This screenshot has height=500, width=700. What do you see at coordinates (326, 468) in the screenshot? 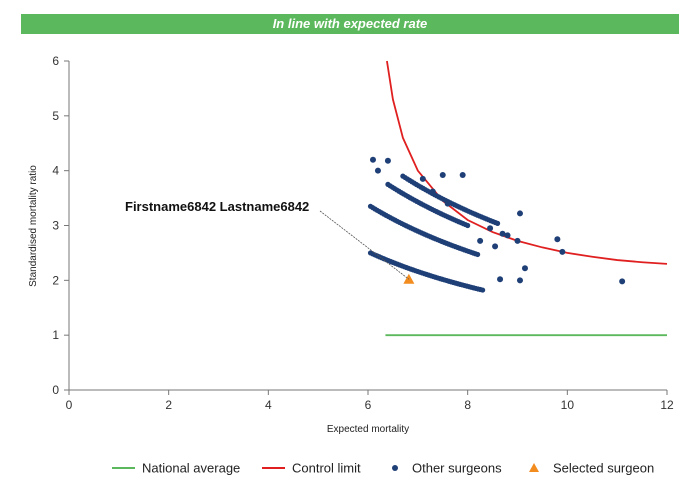
I see `legend-label: Control limit` at bounding box center [326, 468].